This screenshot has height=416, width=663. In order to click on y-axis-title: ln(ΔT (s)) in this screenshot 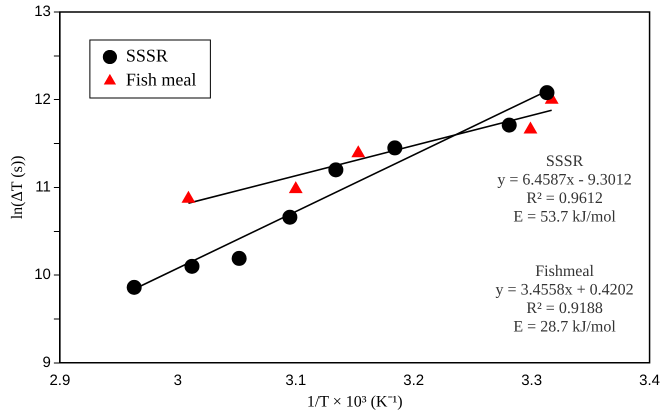, I will do `click(17, 188)`.